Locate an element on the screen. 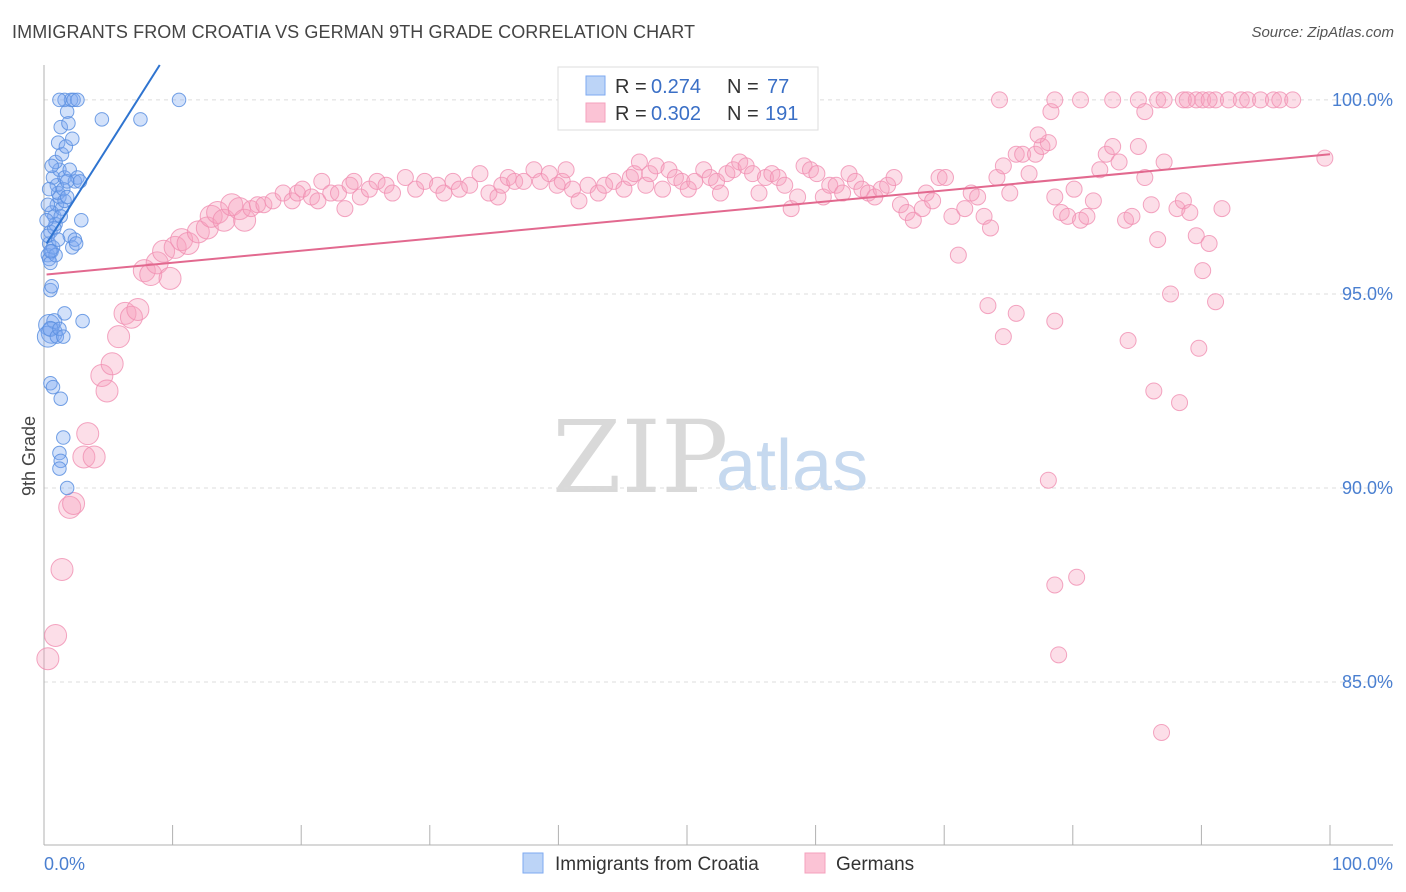 Image resolution: width=1406 pixels, height=892 pixels. legend-n-croatia: 77 is located at coordinates (778, 87).